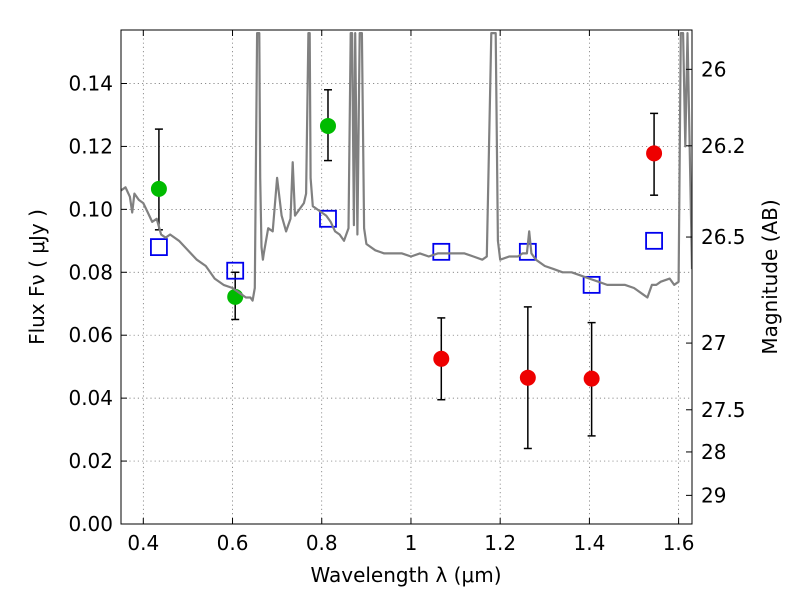 This screenshot has width=800, height=600. What do you see at coordinates (143, 543) in the screenshot?
I see `x-tick-label: 0.4` at bounding box center [143, 543].